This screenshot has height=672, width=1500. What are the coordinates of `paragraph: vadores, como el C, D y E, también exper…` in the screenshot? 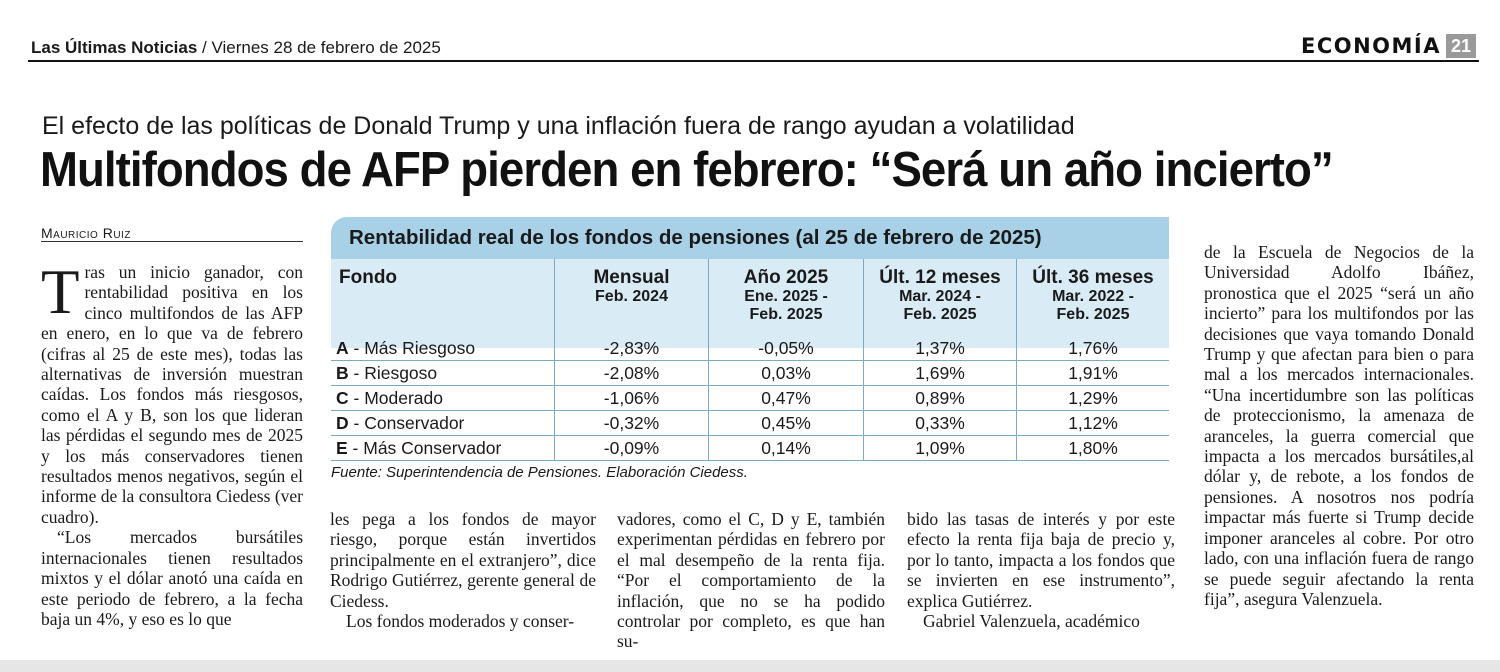 It's located at (751, 580).